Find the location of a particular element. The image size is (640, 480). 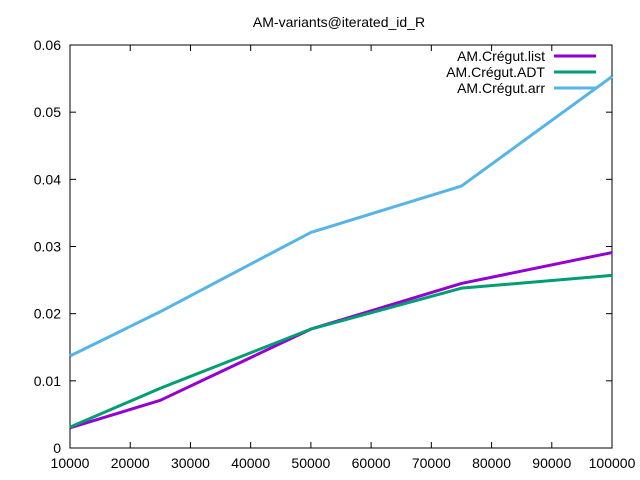

y-tick-label: 0.03 is located at coordinates (47, 247).